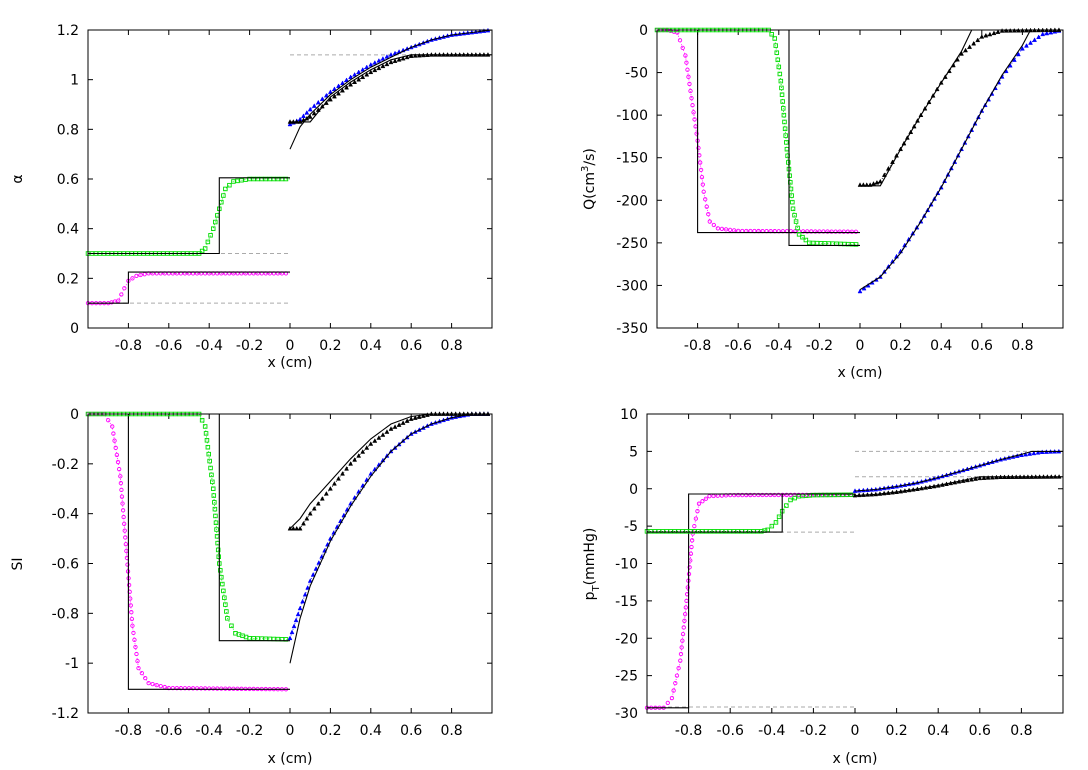  Describe the element at coordinates (896, 731) in the screenshot. I see `pT-xtick-label: 0.2` at that location.